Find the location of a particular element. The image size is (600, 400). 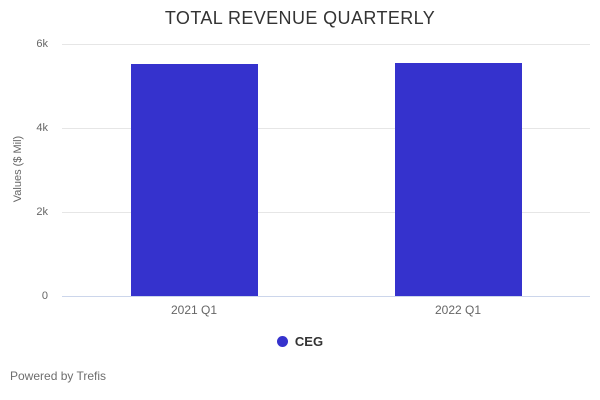

y-tick-label: 6k is located at coordinates (42, 44).